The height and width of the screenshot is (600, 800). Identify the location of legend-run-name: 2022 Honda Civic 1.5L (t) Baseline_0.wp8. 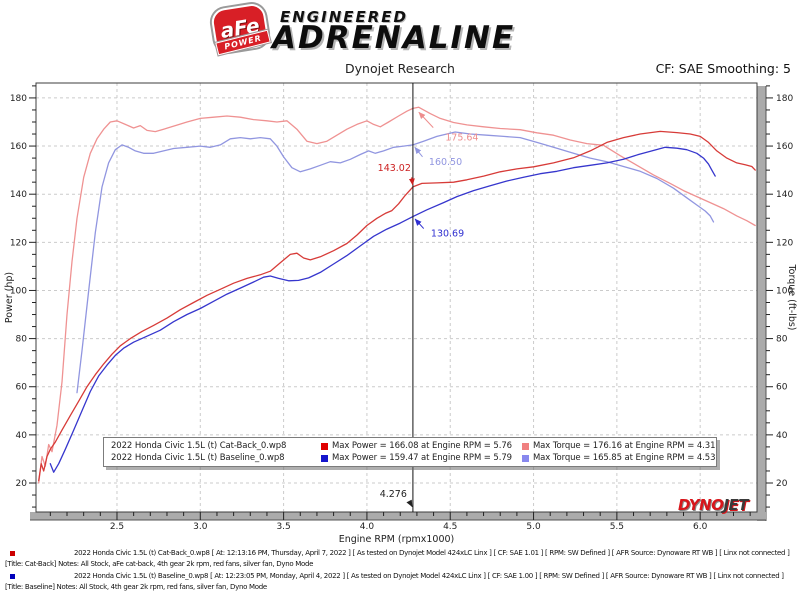
(198, 458).